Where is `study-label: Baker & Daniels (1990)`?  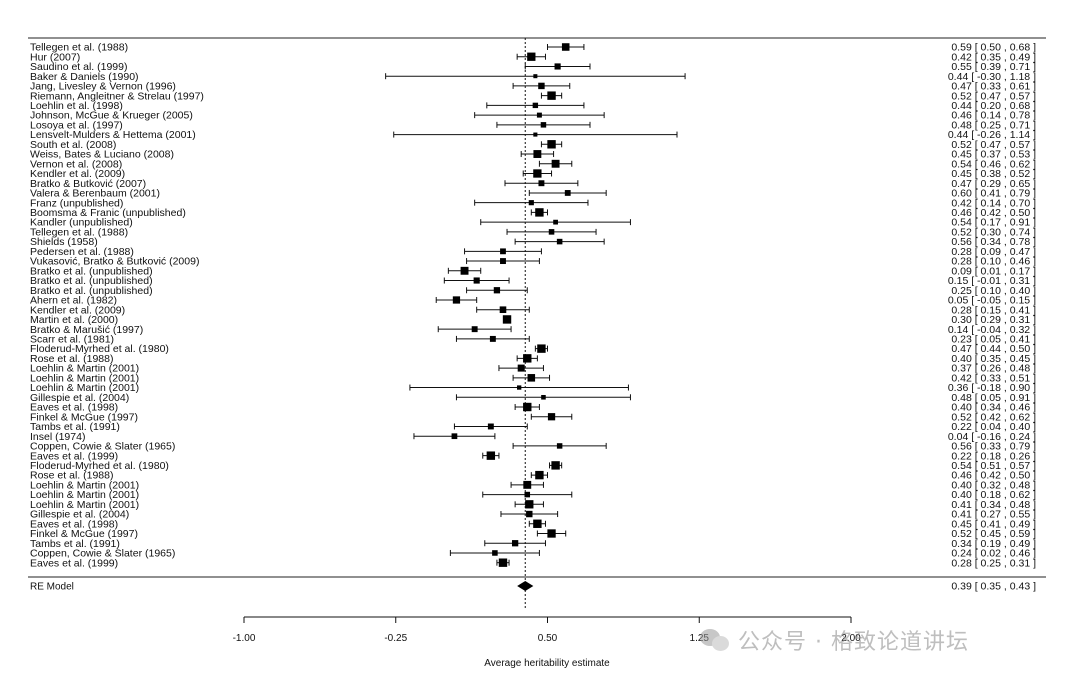 study-label: Baker & Daniels (1990) is located at coordinates (84, 77).